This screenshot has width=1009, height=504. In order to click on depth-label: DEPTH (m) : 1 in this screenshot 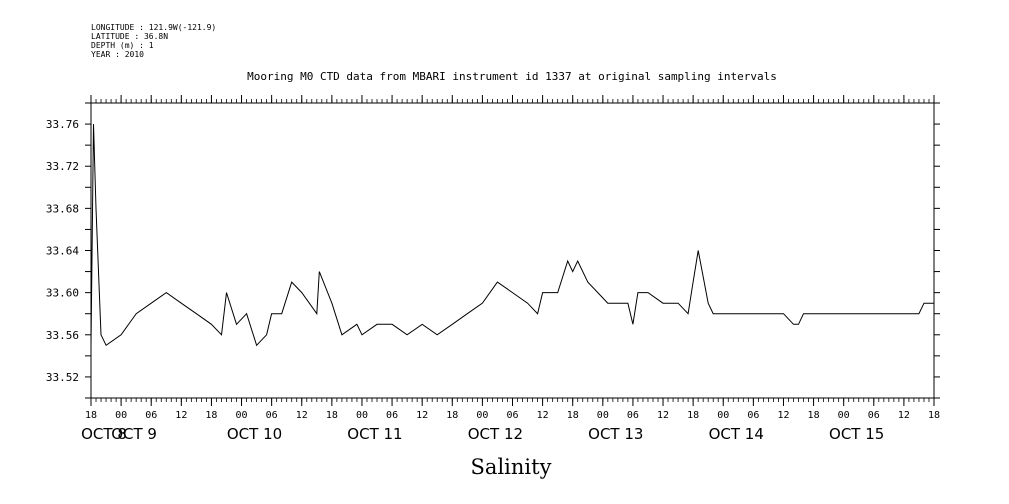, I will do `click(122, 45)`.